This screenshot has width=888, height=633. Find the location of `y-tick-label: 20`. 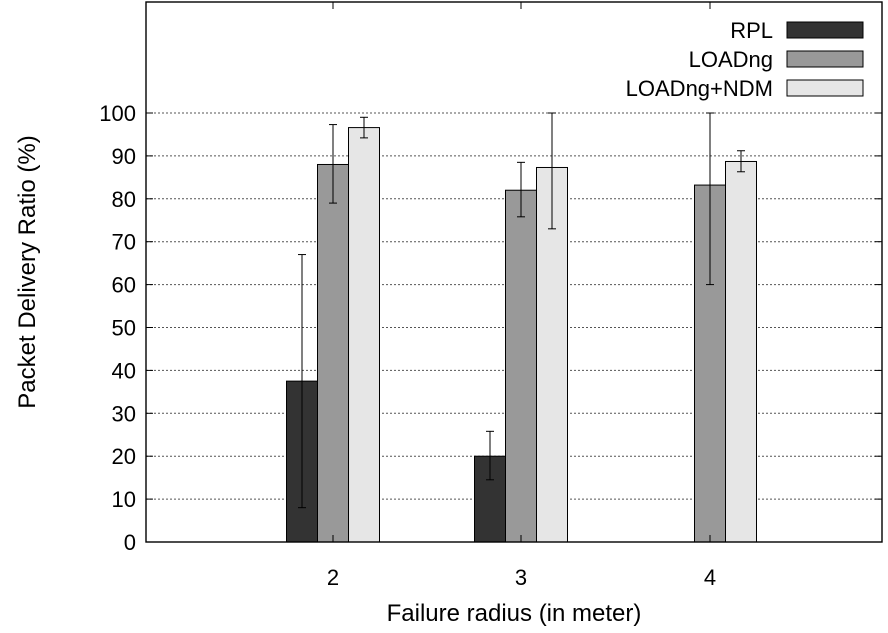

y-tick-label: 20 is located at coordinates (124, 456).